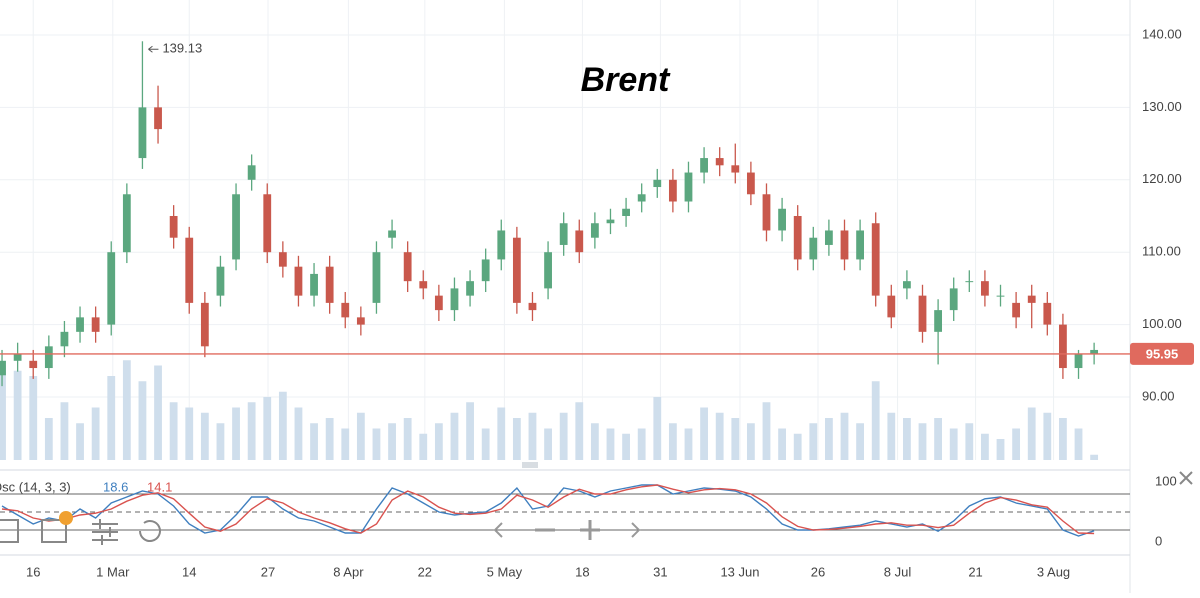  I want to click on osc-value: 18.6, so click(115, 486).